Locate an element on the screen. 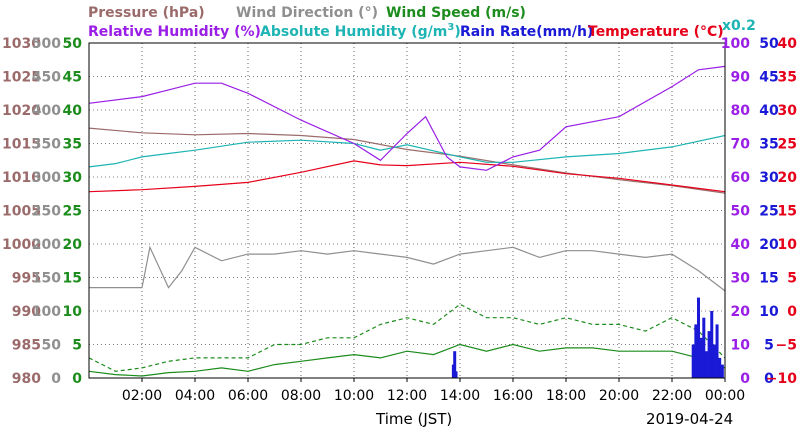 The height and width of the screenshot is (434, 800). y-tick-pressure: 1005 is located at coordinates (21, 212).